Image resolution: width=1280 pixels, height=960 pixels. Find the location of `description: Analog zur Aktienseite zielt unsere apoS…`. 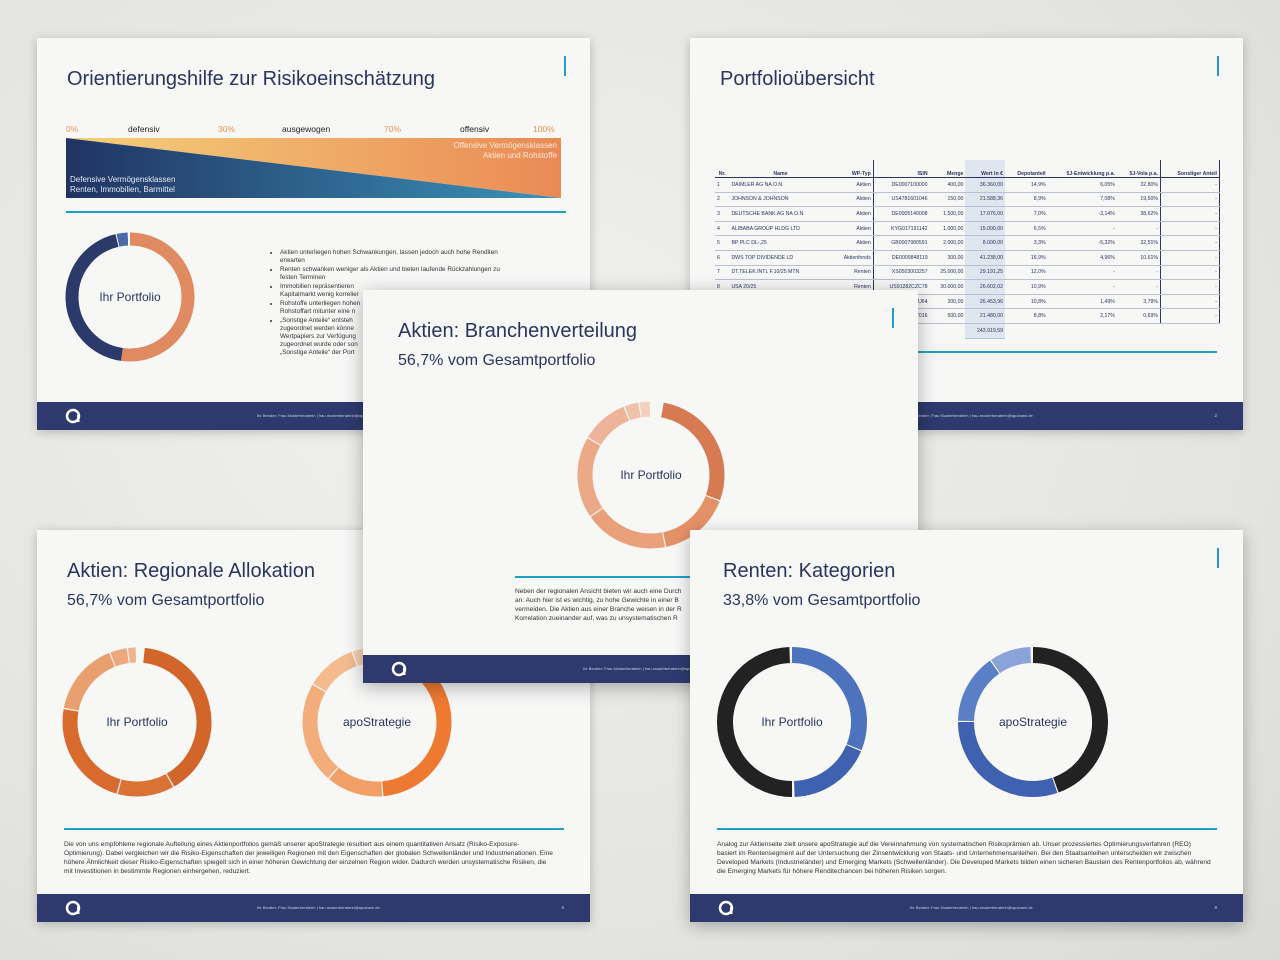

description: Analog zur Aktienseite zielt unsere apoS… is located at coordinates (964, 858).